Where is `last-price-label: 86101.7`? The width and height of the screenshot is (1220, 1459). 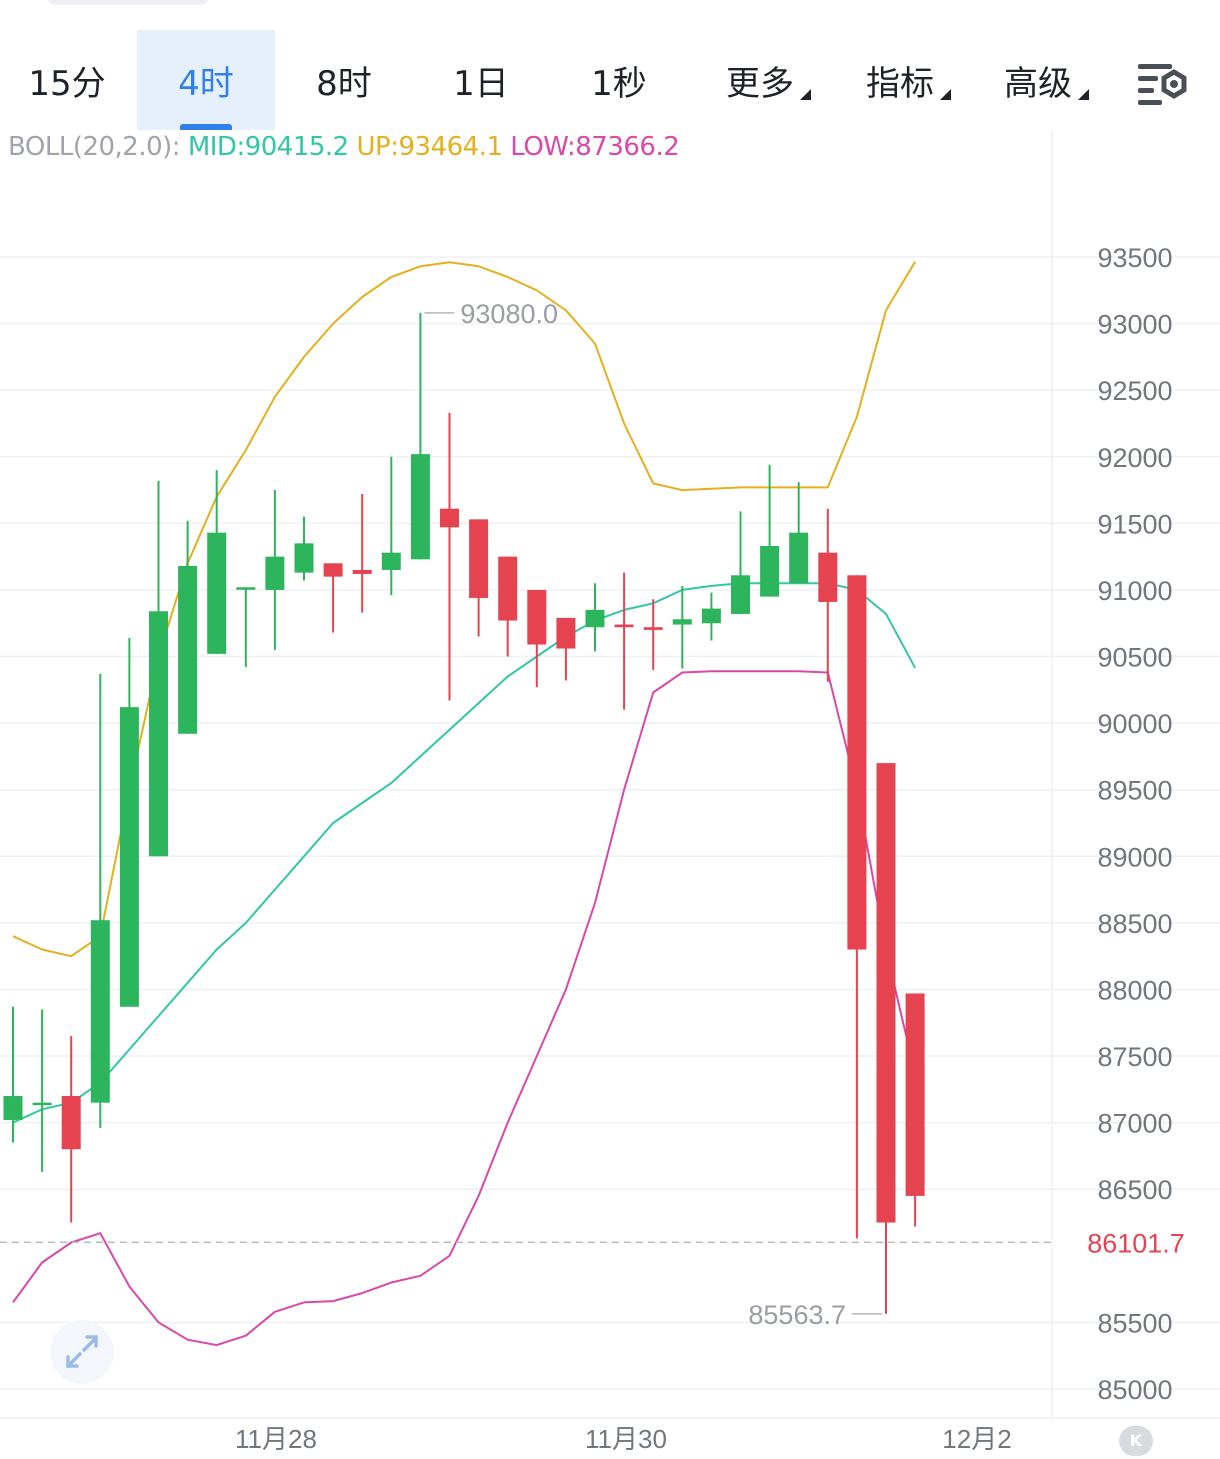 last-price-label: 86101.7 is located at coordinates (1136, 1243).